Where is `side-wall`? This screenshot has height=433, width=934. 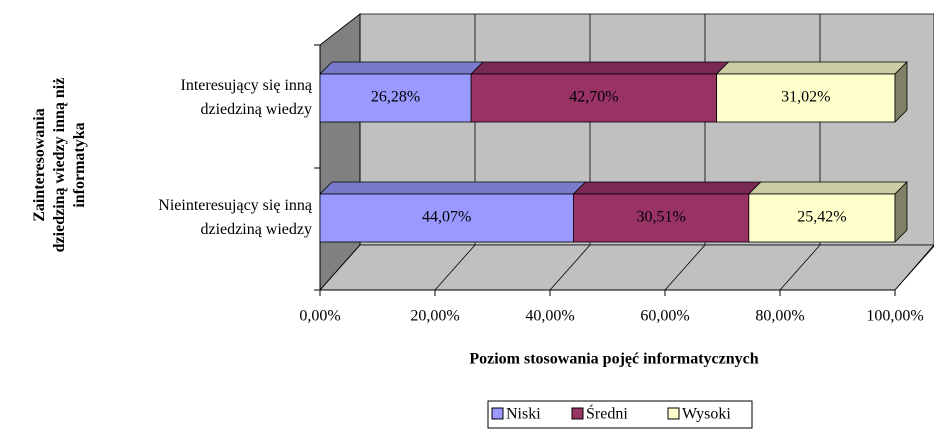
side-wall is located at coordinates (340, 152).